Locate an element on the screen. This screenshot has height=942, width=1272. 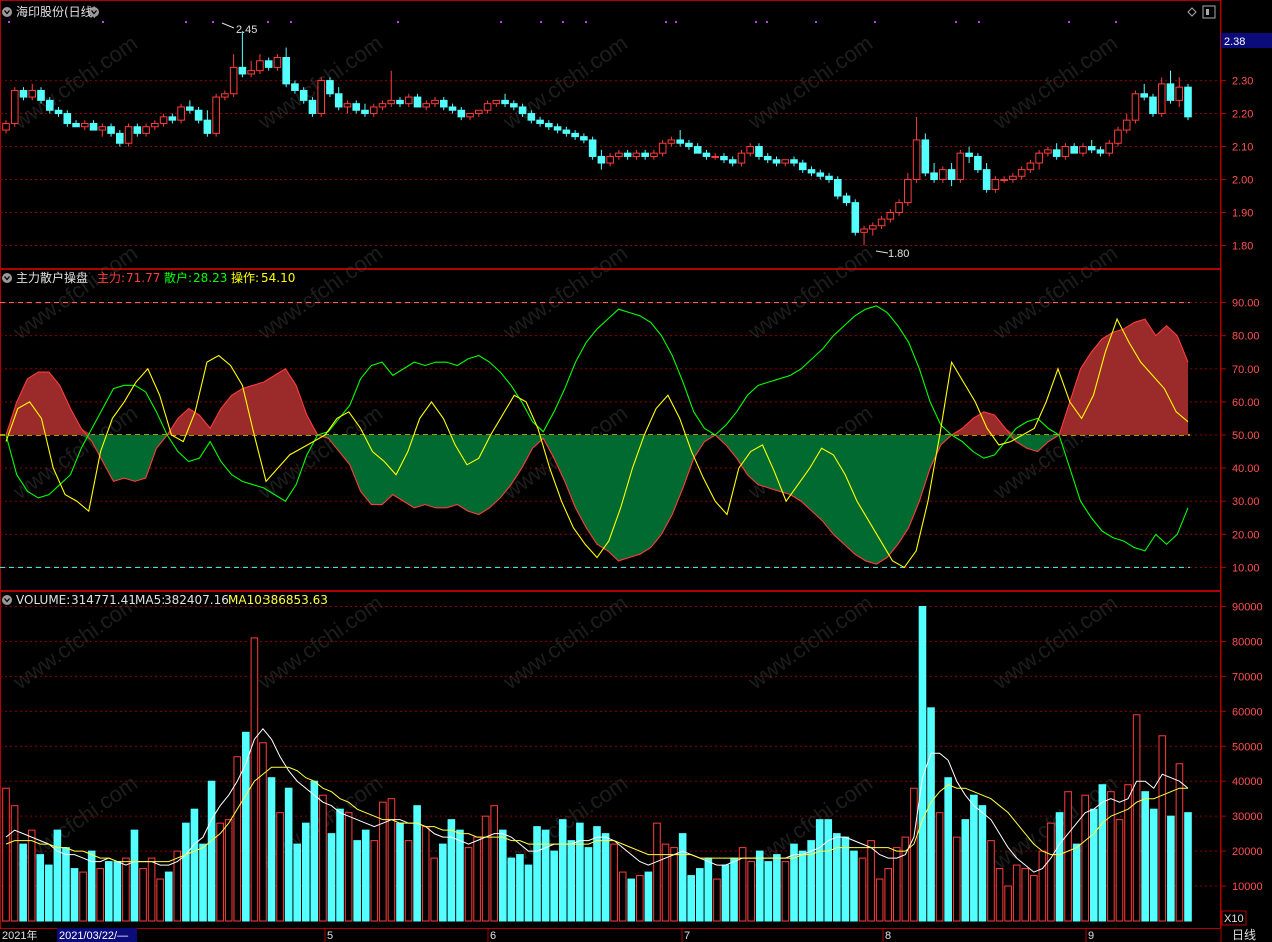
volume-collapse-icon is located at coordinates (7, 600).